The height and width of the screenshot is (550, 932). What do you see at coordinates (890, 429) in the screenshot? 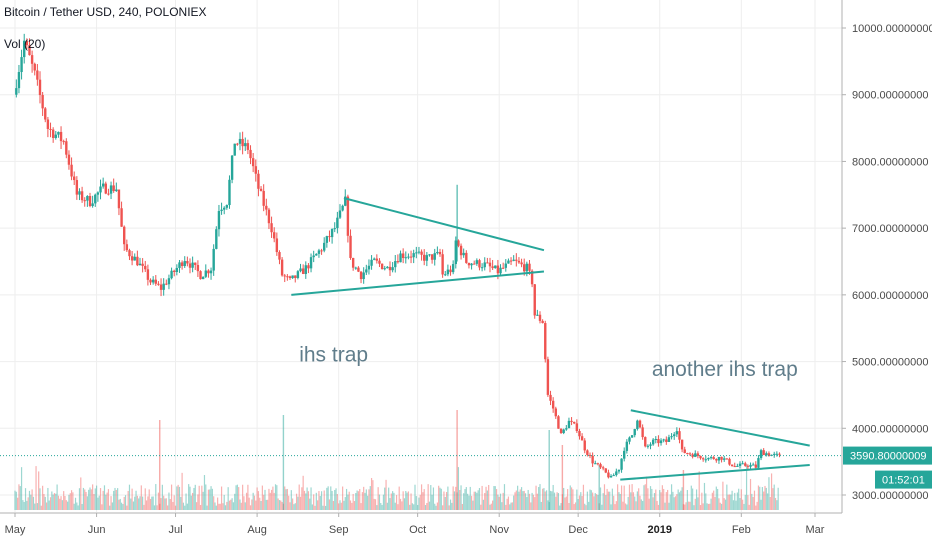
I see `price-tick-label: 4000.00000000` at bounding box center [890, 429].